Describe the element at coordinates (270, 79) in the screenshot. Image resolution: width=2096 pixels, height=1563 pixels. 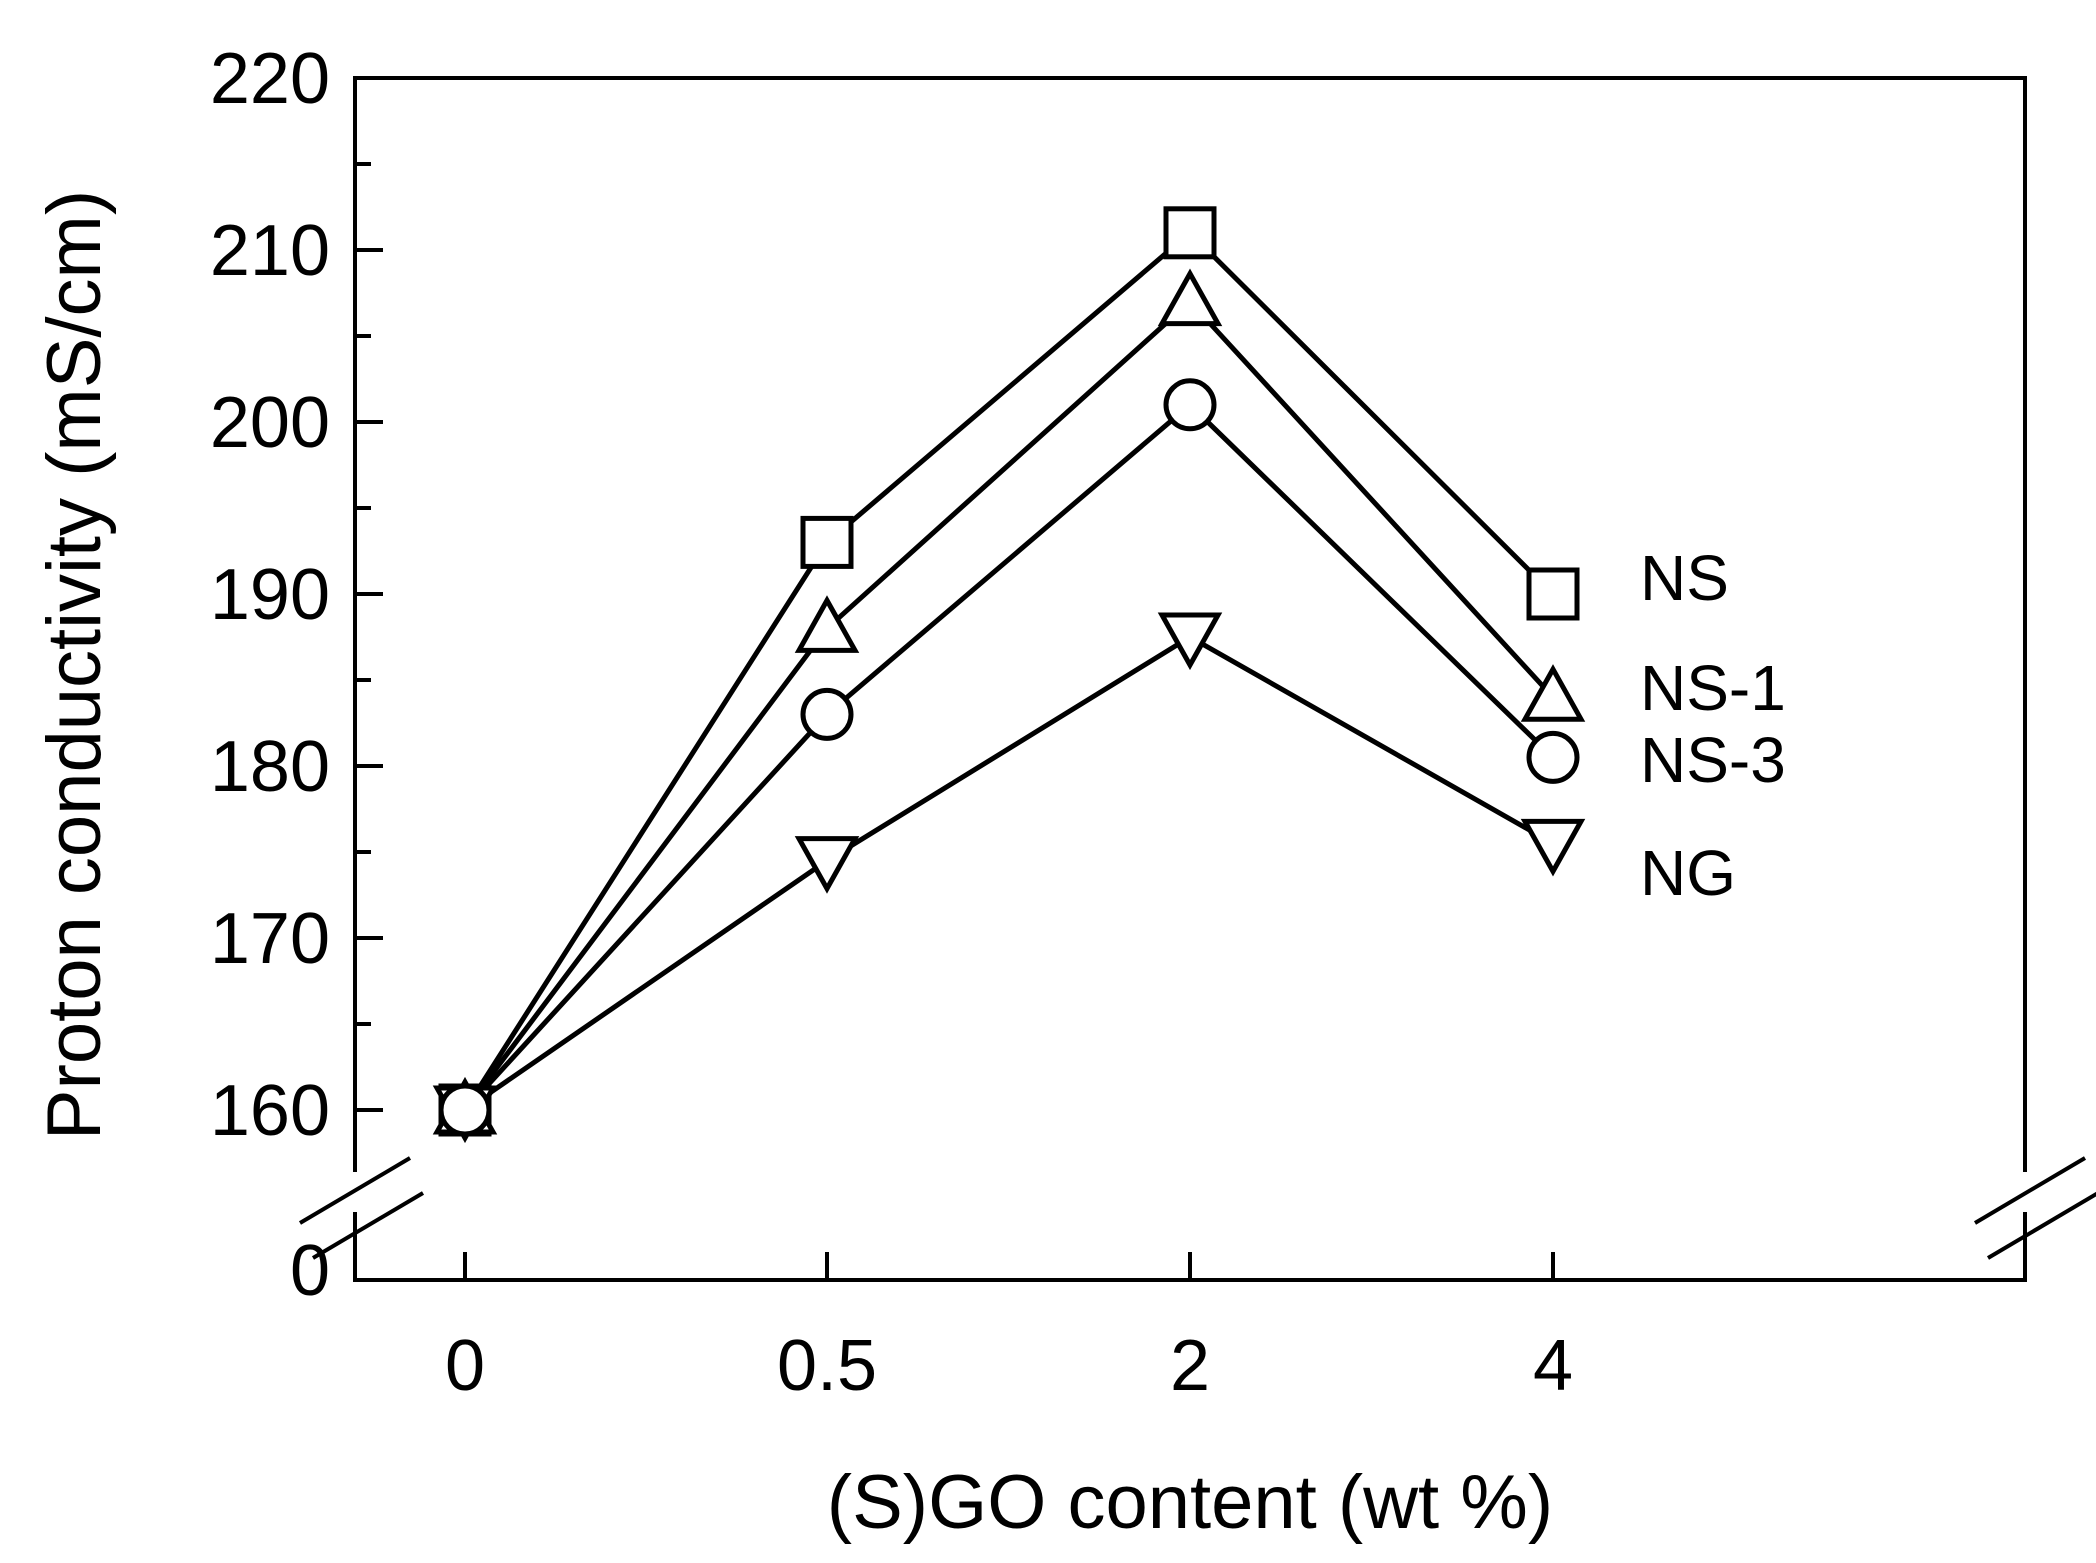
I see `y-tick-label: 220` at that location.